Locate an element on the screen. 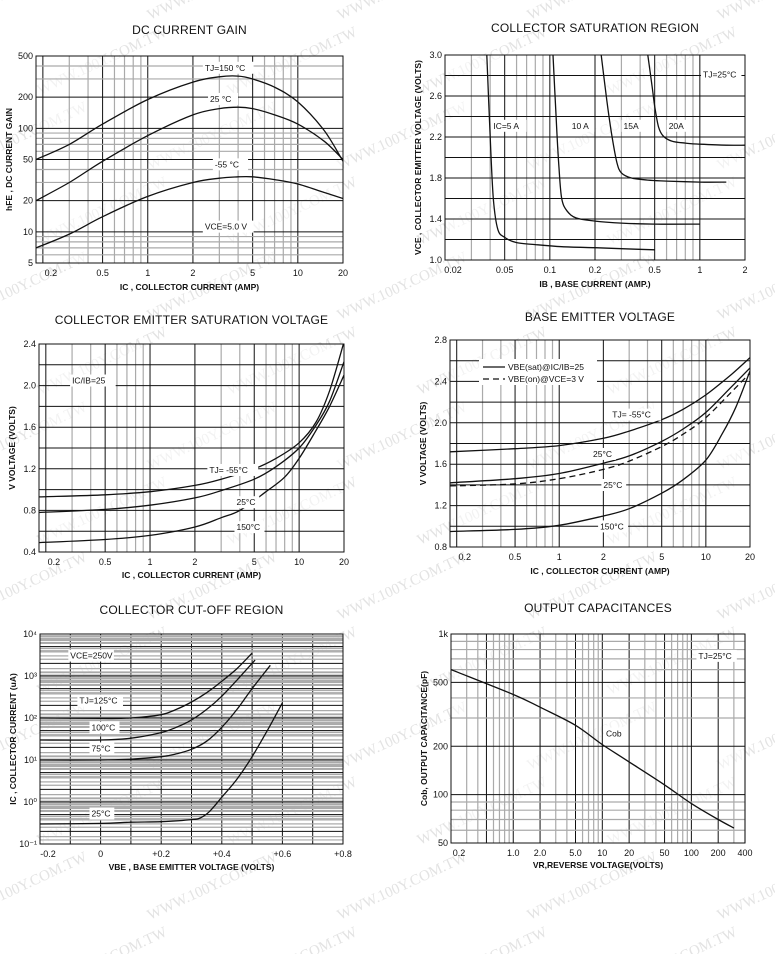 The width and height of the screenshot is (775, 954). y-tick-label: 10² is located at coordinates (30, 718).